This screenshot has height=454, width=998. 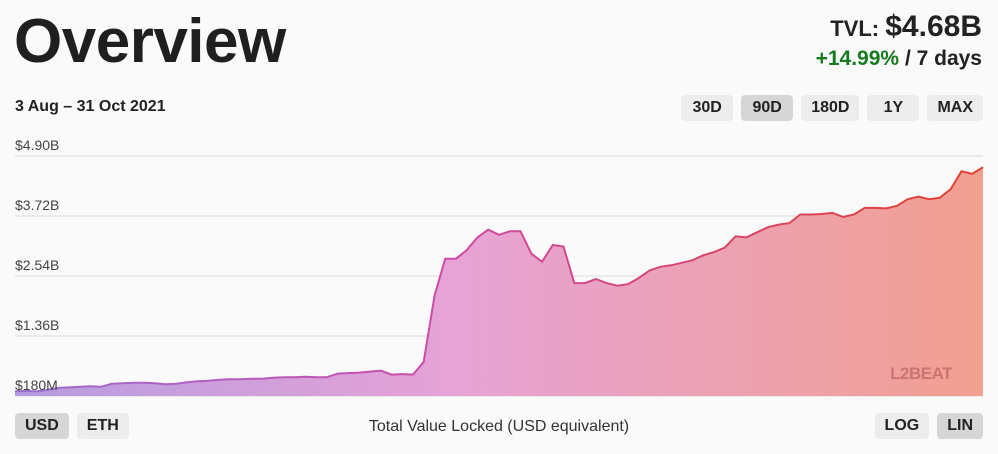 I want to click on tvl-change-percent: +14.99%, so click(x=857, y=58).